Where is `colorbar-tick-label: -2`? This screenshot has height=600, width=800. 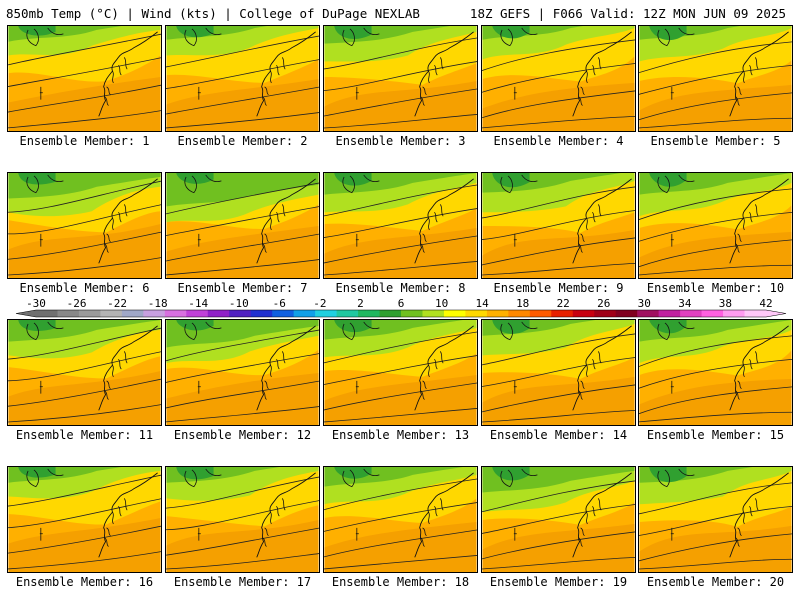 colorbar-tick-label: -2 is located at coordinates (319, 303).